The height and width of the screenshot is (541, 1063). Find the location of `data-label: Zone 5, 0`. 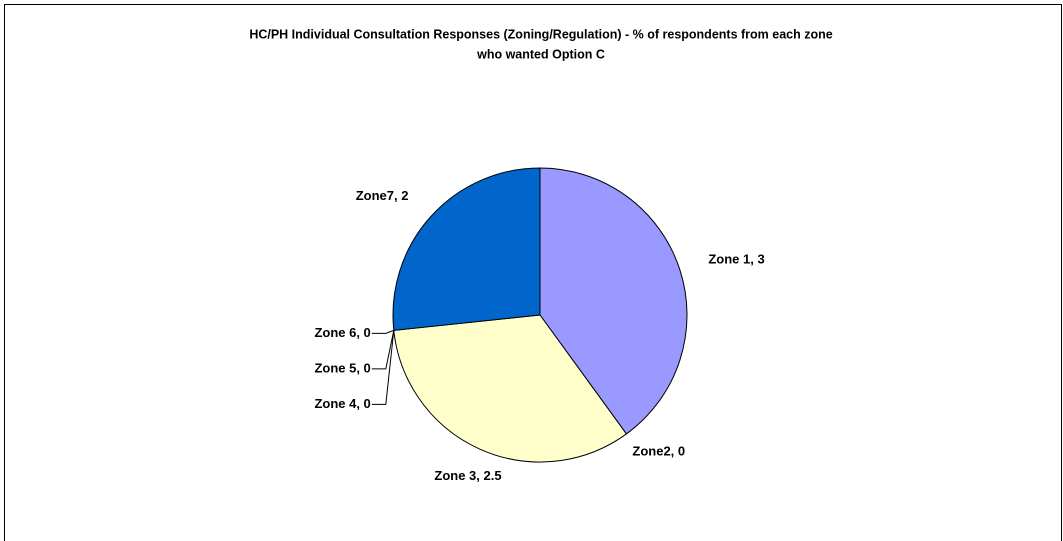

data-label: Zone 5, 0 is located at coordinates (342, 367).